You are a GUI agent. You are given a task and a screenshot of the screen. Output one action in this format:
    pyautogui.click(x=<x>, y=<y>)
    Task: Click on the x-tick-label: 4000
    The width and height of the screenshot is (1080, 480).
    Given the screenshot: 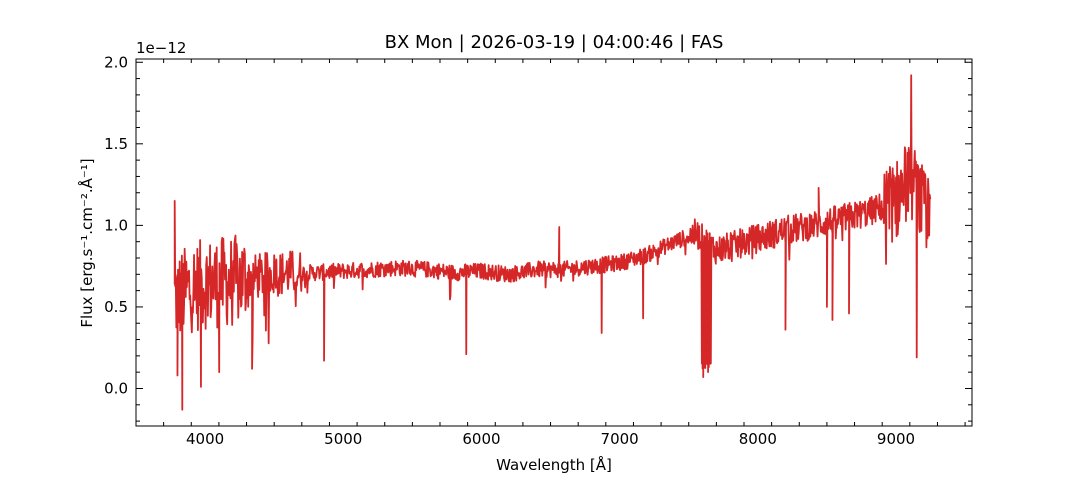 What is the action you would take?
    pyautogui.click(x=205, y=439)
    